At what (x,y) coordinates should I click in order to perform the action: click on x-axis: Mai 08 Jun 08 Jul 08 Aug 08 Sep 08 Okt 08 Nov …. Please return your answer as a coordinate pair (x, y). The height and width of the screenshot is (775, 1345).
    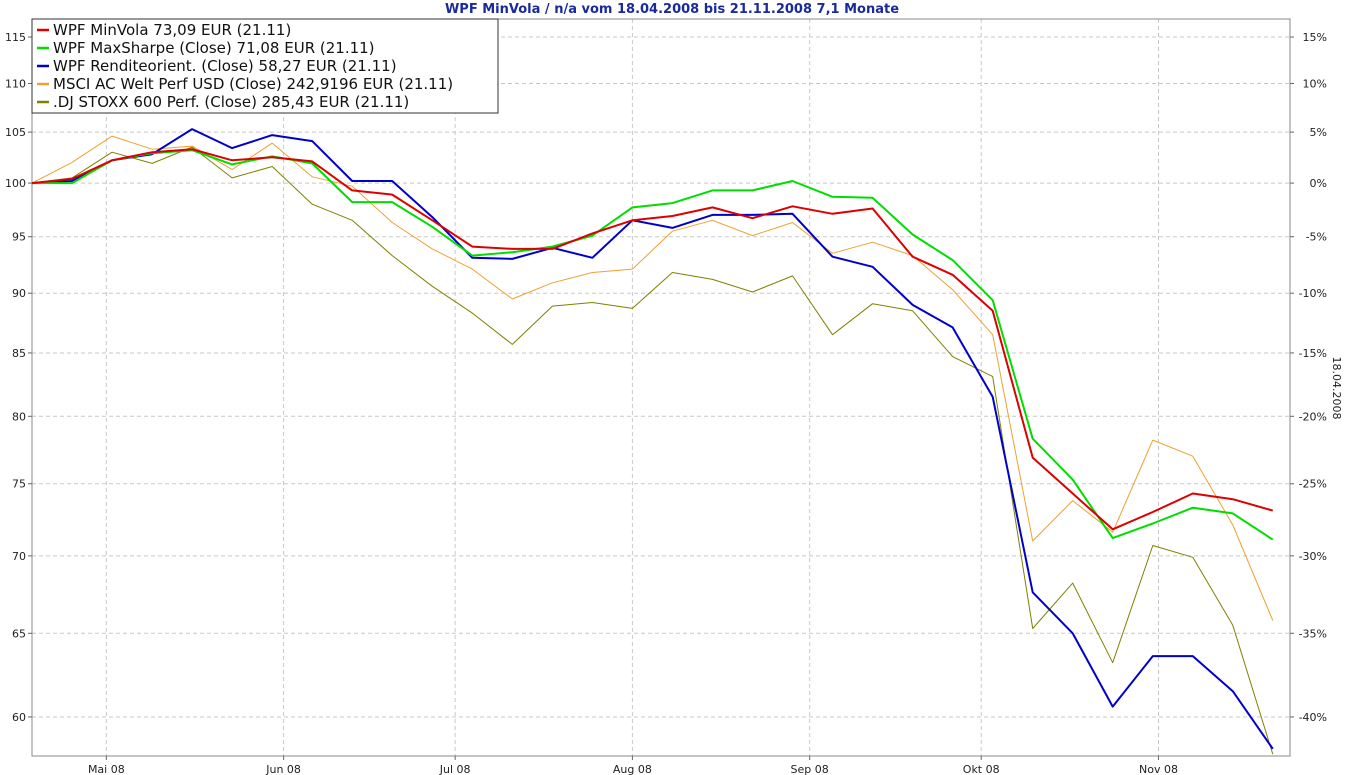
    Looking at the image, I should click on (633, 765).